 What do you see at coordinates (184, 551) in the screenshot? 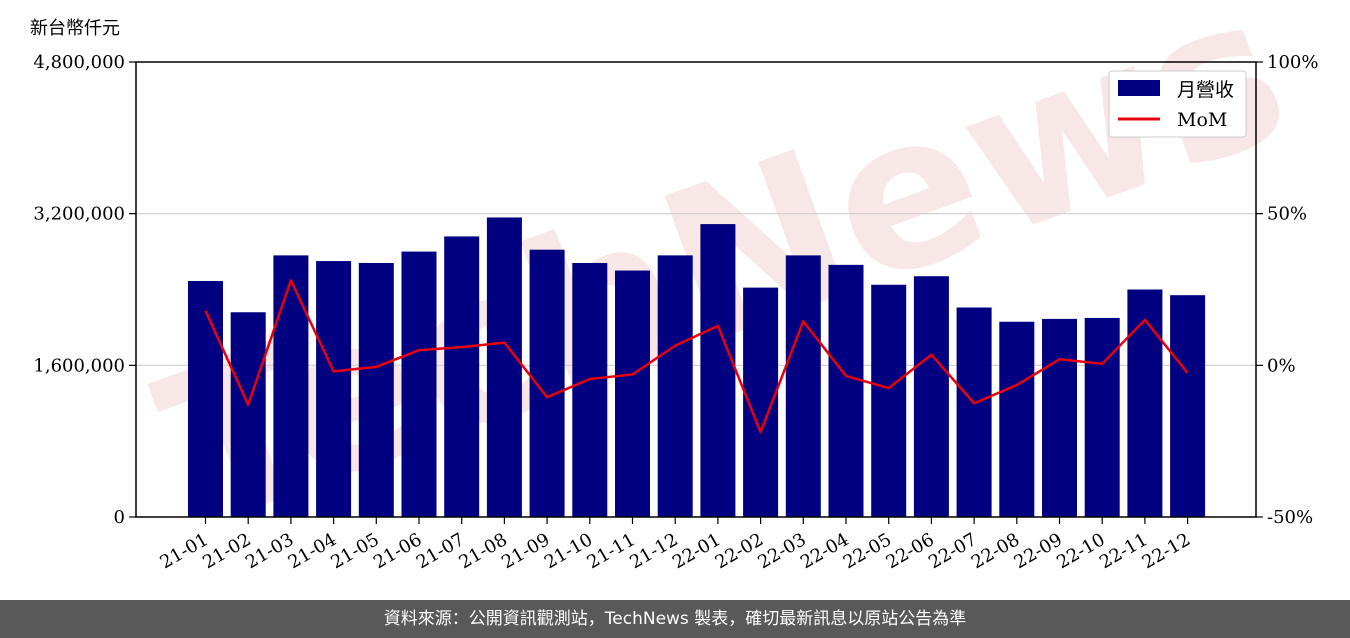
I see `x-axis-tick-label: 21-01` at bounding box center [184, 551].